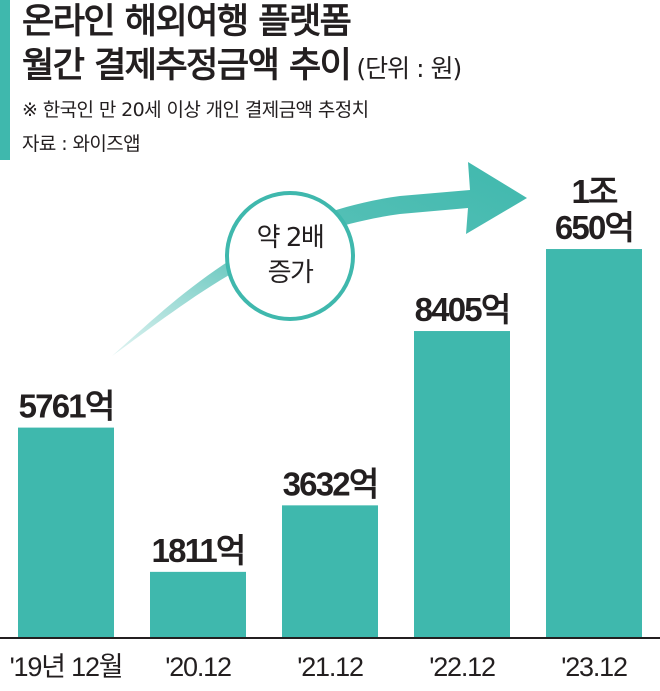 The height and width of the screenshot is (691, 660). I want to click on x-tick-label-2: '21.12, so click(330, 667).